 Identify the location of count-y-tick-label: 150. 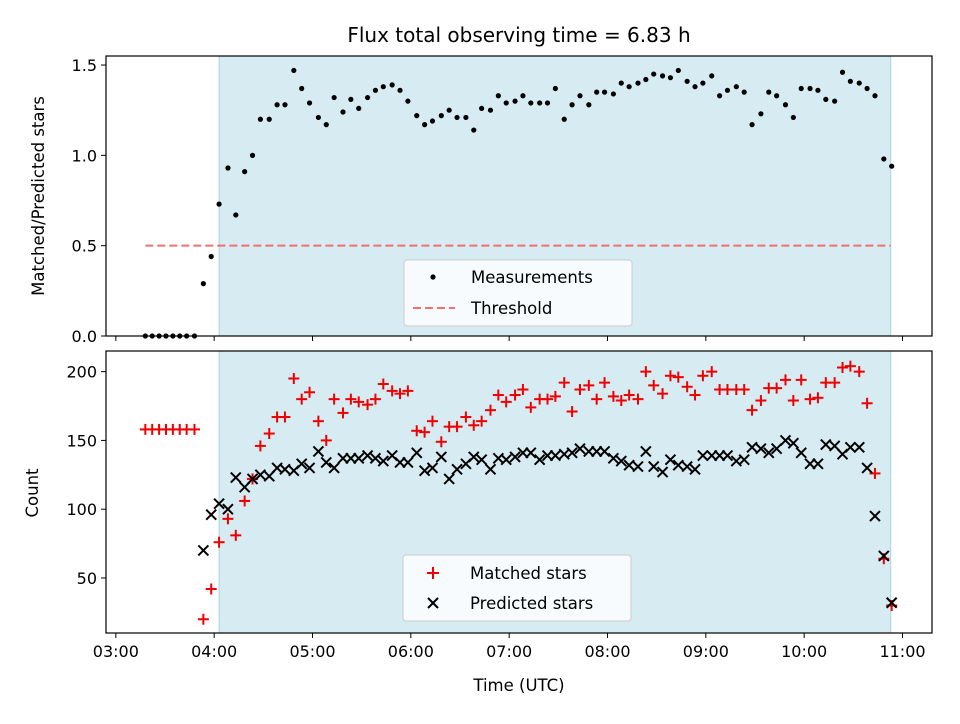
(81, 440).